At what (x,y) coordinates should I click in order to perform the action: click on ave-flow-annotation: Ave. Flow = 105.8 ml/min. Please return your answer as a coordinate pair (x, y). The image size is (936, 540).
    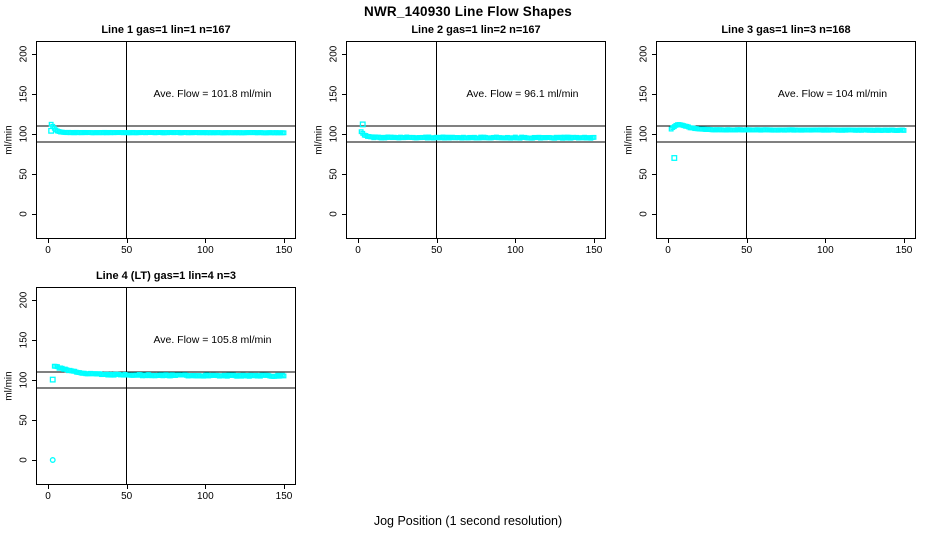
    Looking at the image, I should click on (212, 340).